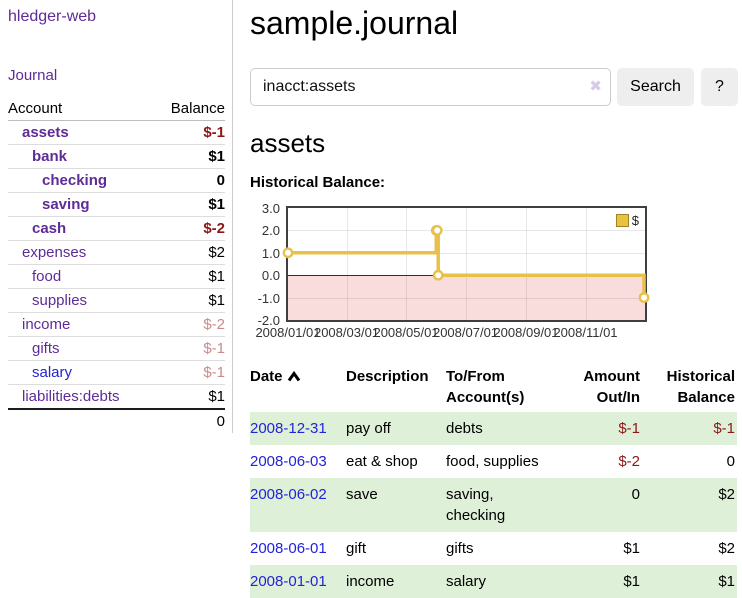  Describe the element at coordinates (460, 548) in the screenshot. I see `transaction-accounts: gifts` at that location.